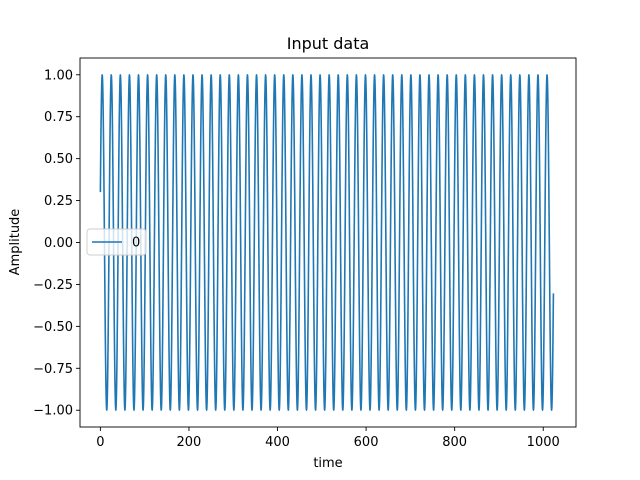 This screenshot has width=640, height=480. Describe the element at coordinates (58, 75) in the screenshot. I see `y-tick-label: 1.00` at that location.